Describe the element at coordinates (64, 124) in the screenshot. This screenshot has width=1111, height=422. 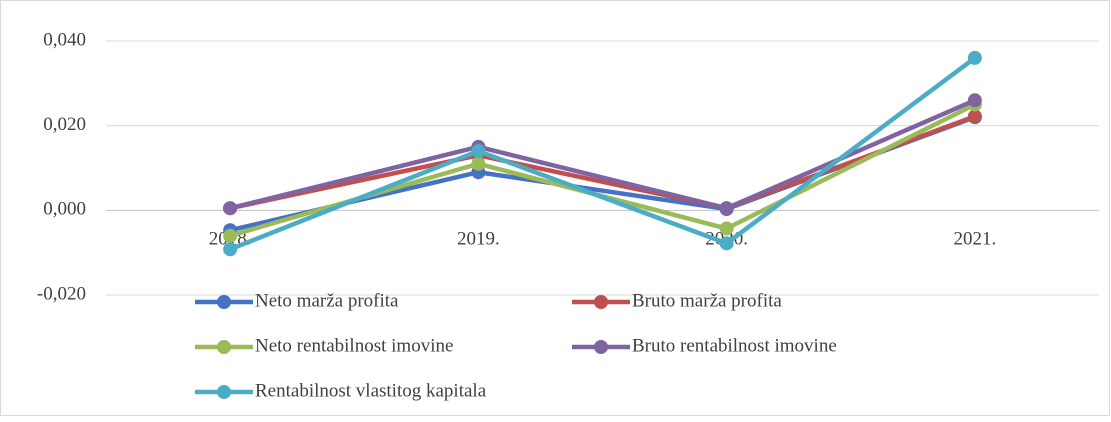
I see `y-tick-label: 0,020` at that location.